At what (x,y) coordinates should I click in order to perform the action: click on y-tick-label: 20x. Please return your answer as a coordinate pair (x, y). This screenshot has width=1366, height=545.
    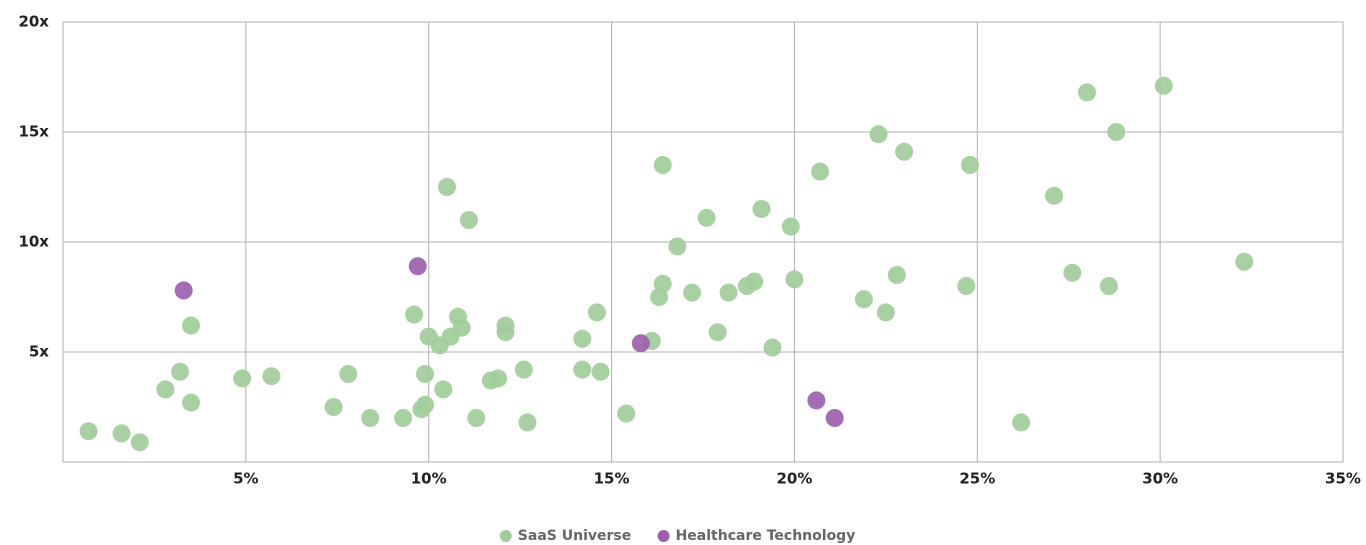
    Looking at the image, I should click on (33, 22).